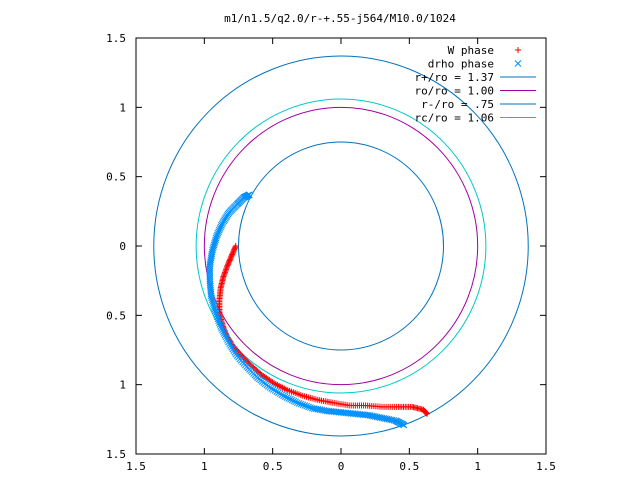  I want to click on y-tick-label-1: 1, so click(122, 107).